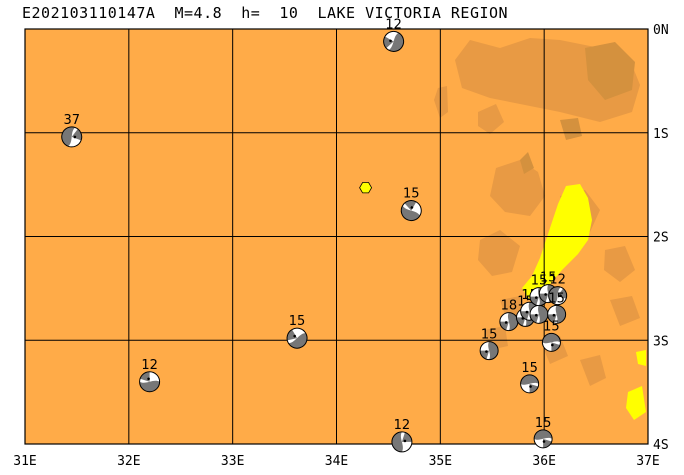  Describe the element at coordinates (440, 461) in the screenshot. I see `lon-tick-label: 35E` at that location.